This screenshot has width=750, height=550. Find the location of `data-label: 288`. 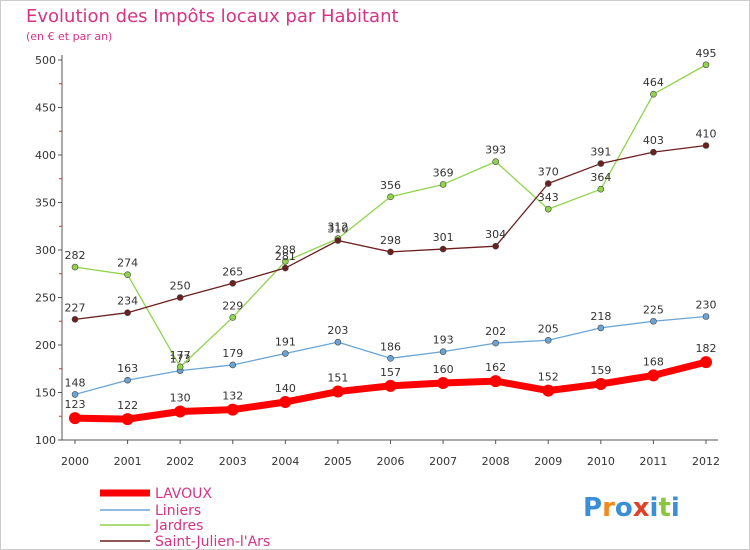

data-label: 288 is located at coordinates (285, 249).